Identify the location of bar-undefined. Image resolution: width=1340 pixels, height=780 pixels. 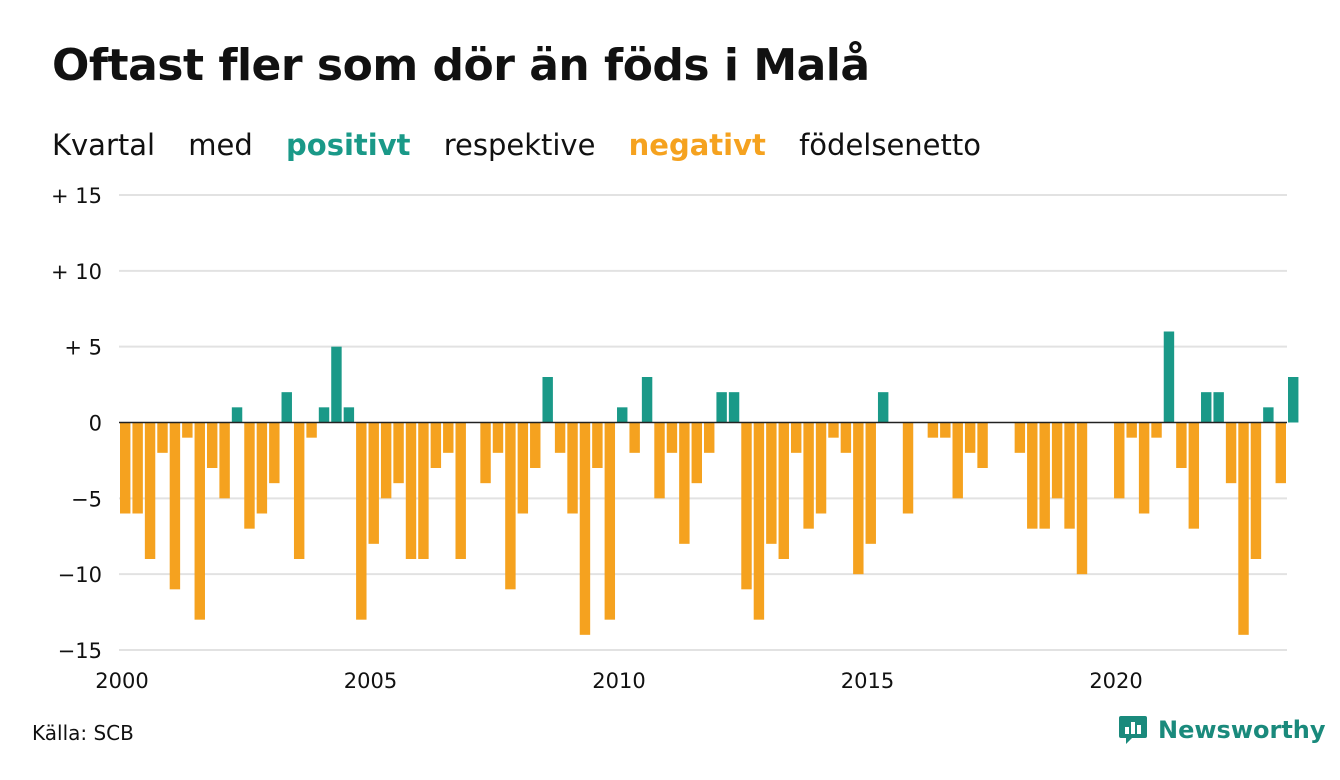
(1293, 400).